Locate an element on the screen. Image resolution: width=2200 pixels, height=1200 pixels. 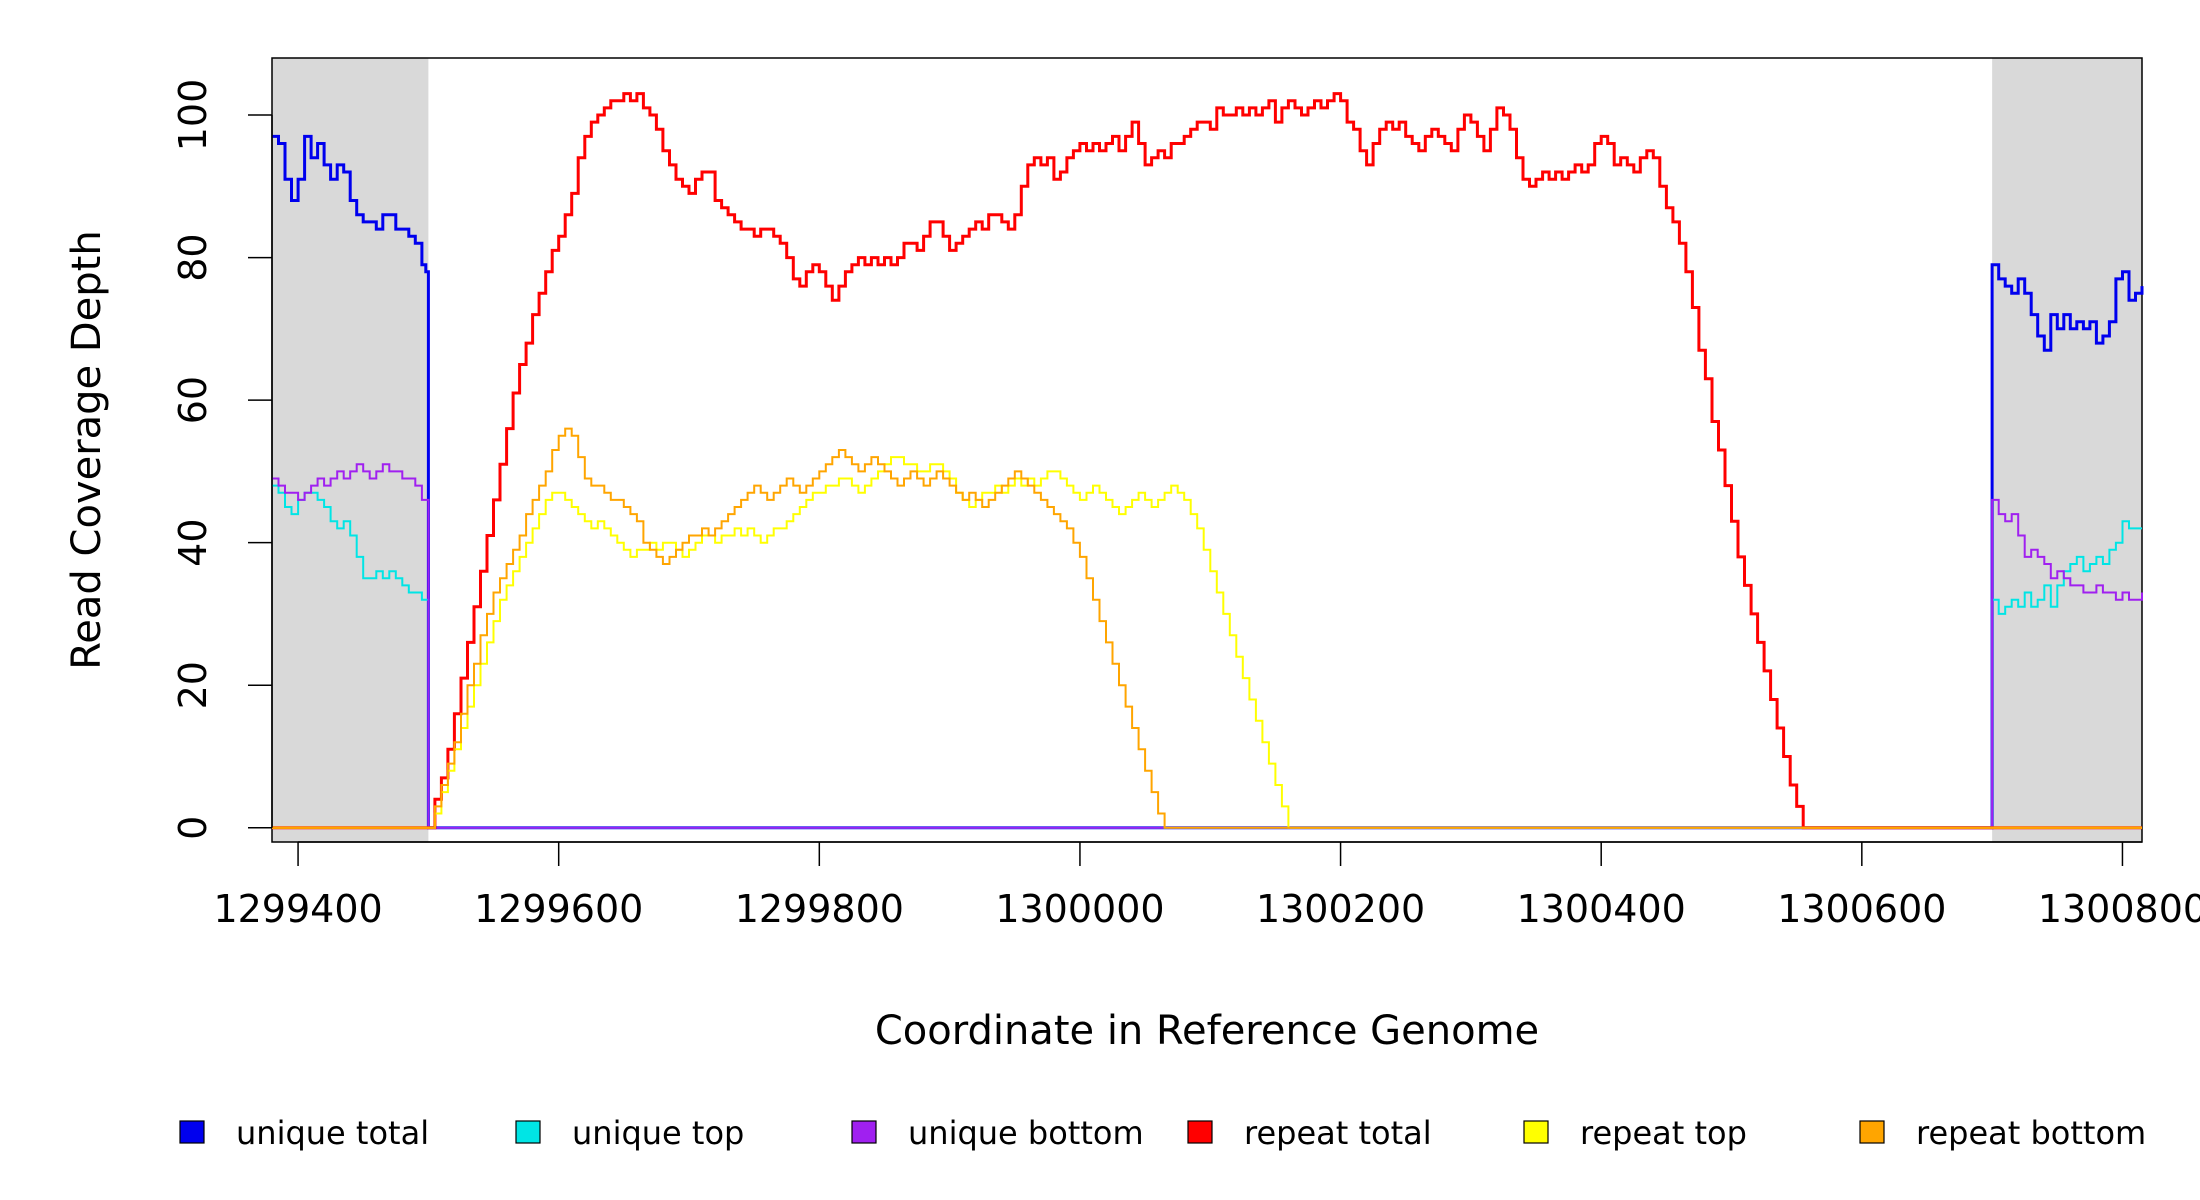
legend-label: unique top is located at coordinates (658, 1133).